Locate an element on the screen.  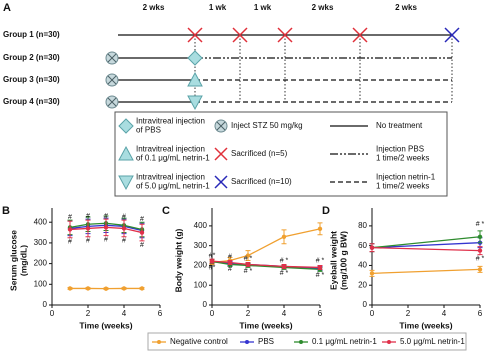
panel-label: B is located at coordinates (6, 211).